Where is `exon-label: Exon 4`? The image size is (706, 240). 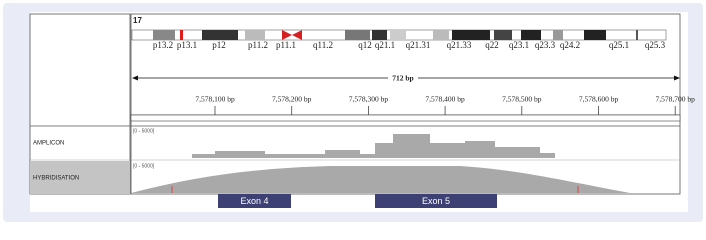
exon-label: Exon 4 is located at coordinates (254, 201).